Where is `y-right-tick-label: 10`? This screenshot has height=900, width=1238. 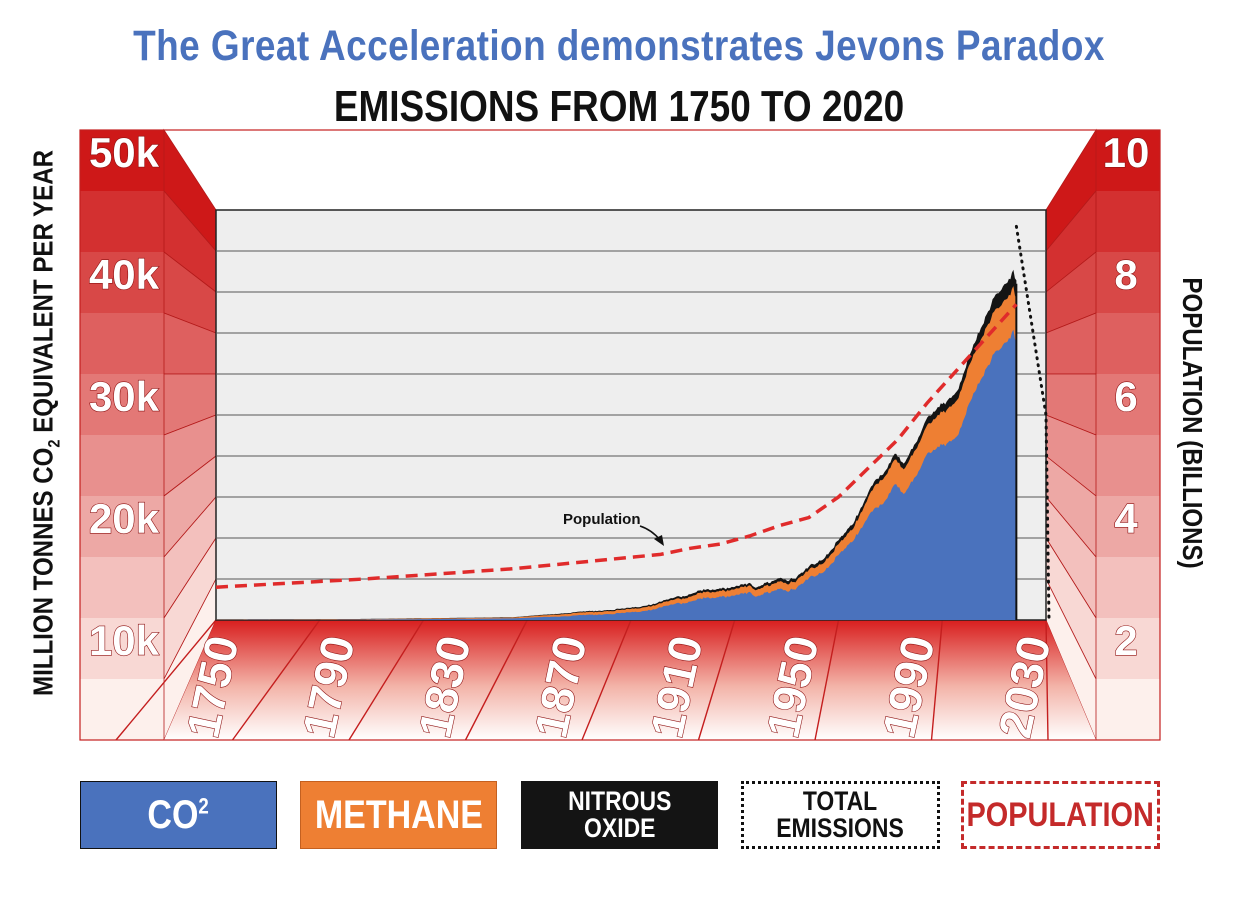
y-right-tick-label: 10 is located at coordinates (1126, 152).